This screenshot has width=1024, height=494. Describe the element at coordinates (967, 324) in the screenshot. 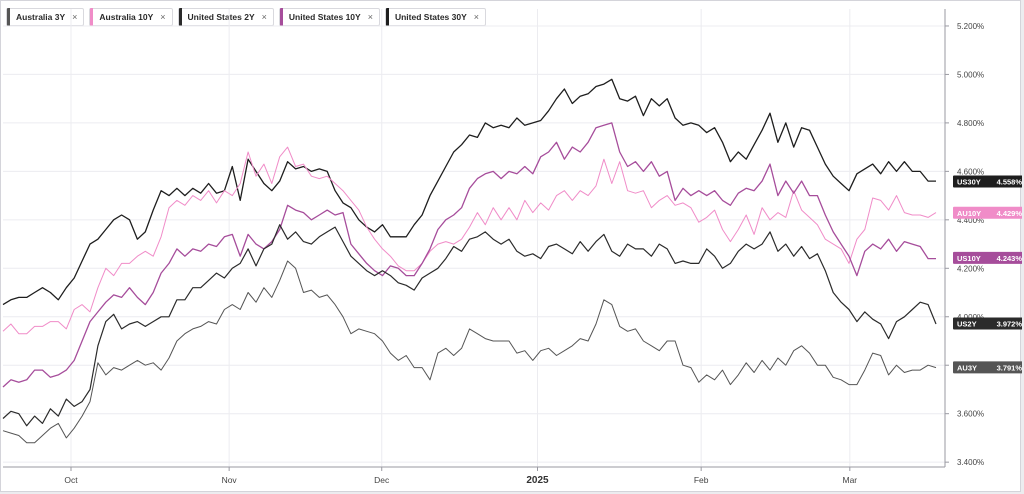

I see `series-badge-tag: US2Y` at that location.